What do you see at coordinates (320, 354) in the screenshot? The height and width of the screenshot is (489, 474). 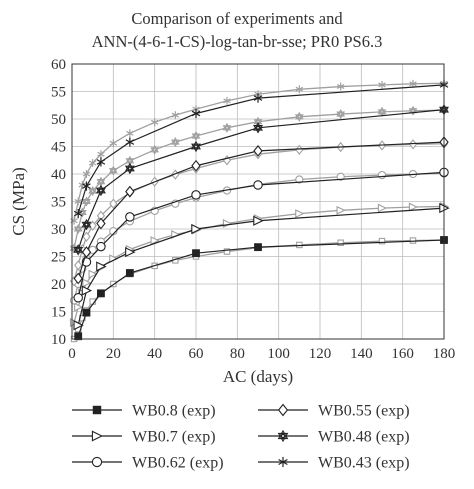 I see `x-tick-label: 120` at bounding box center [320, 354].